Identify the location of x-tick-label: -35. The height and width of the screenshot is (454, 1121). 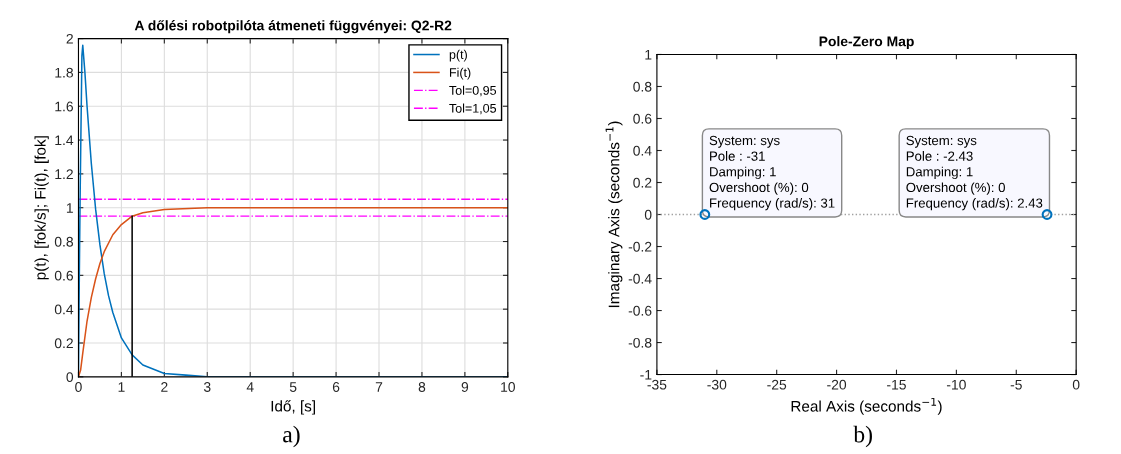
(657, 384).